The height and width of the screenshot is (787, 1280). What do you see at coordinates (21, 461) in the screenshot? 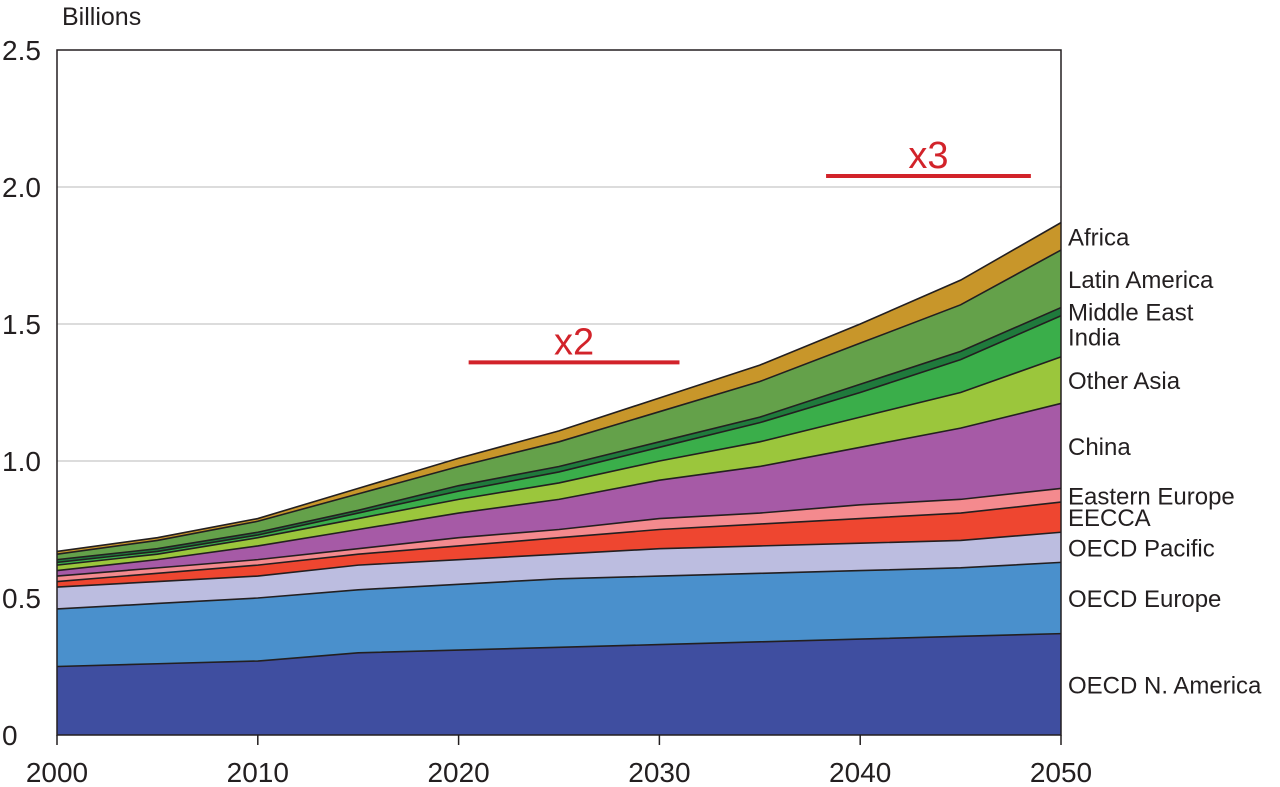
I see `y-tick-label-1-0: 1.0` at bounding box center [21, 461].